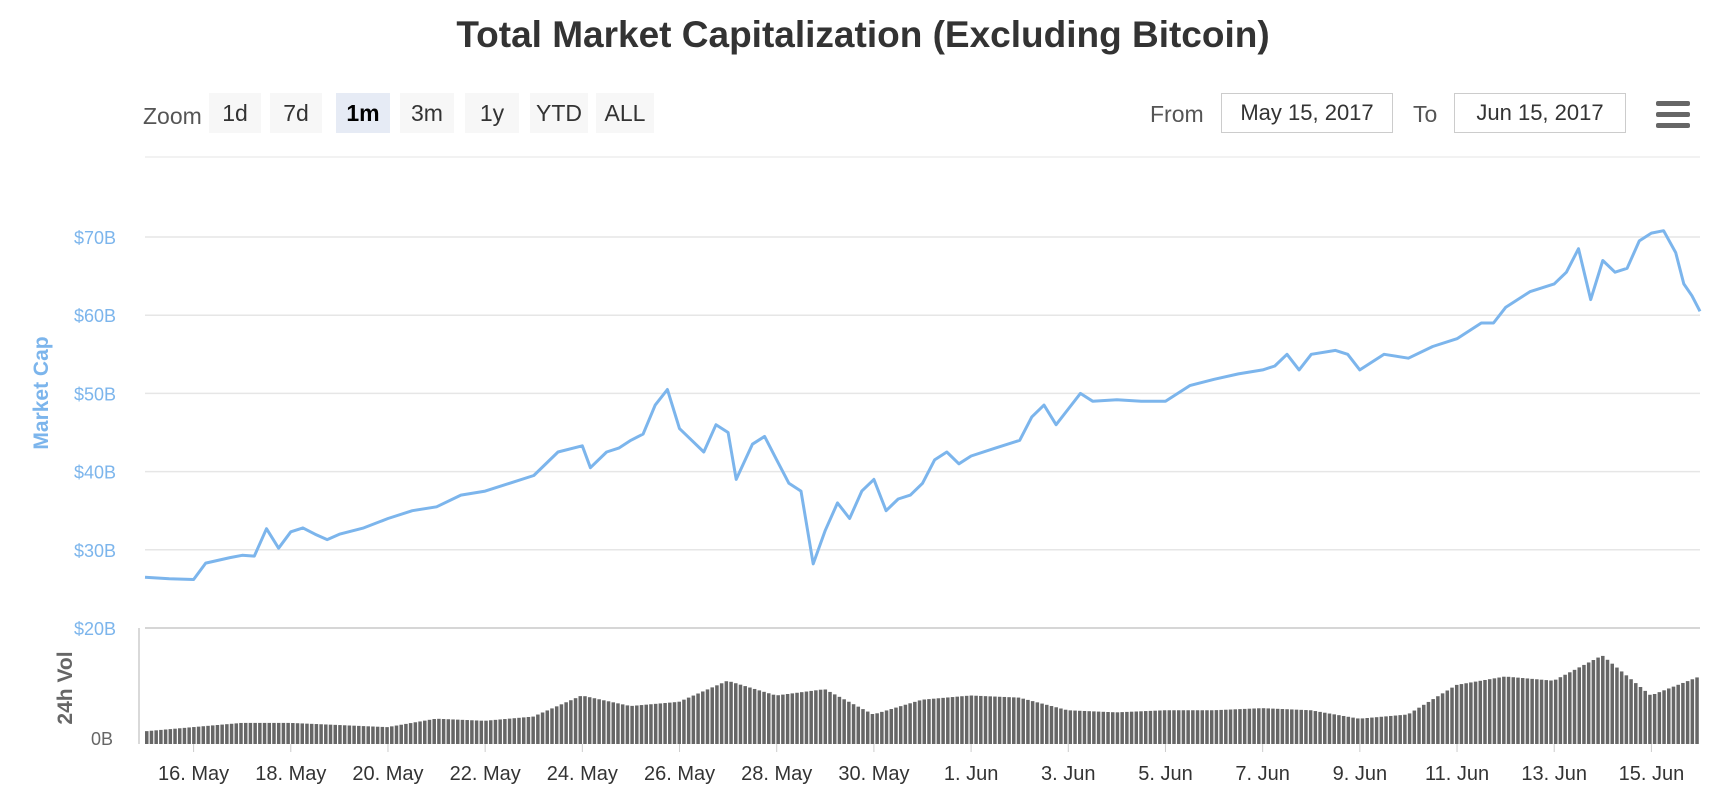 The width and height of the screenshot is (1726, 786). I want to click on to-label: To, so click(1425, 114).